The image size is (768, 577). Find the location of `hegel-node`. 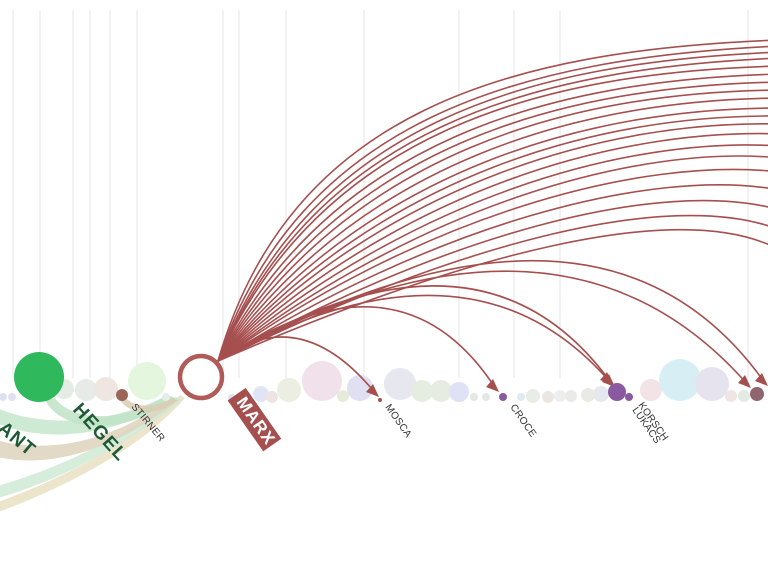

hegel-node is located at coordinates (39, 377).